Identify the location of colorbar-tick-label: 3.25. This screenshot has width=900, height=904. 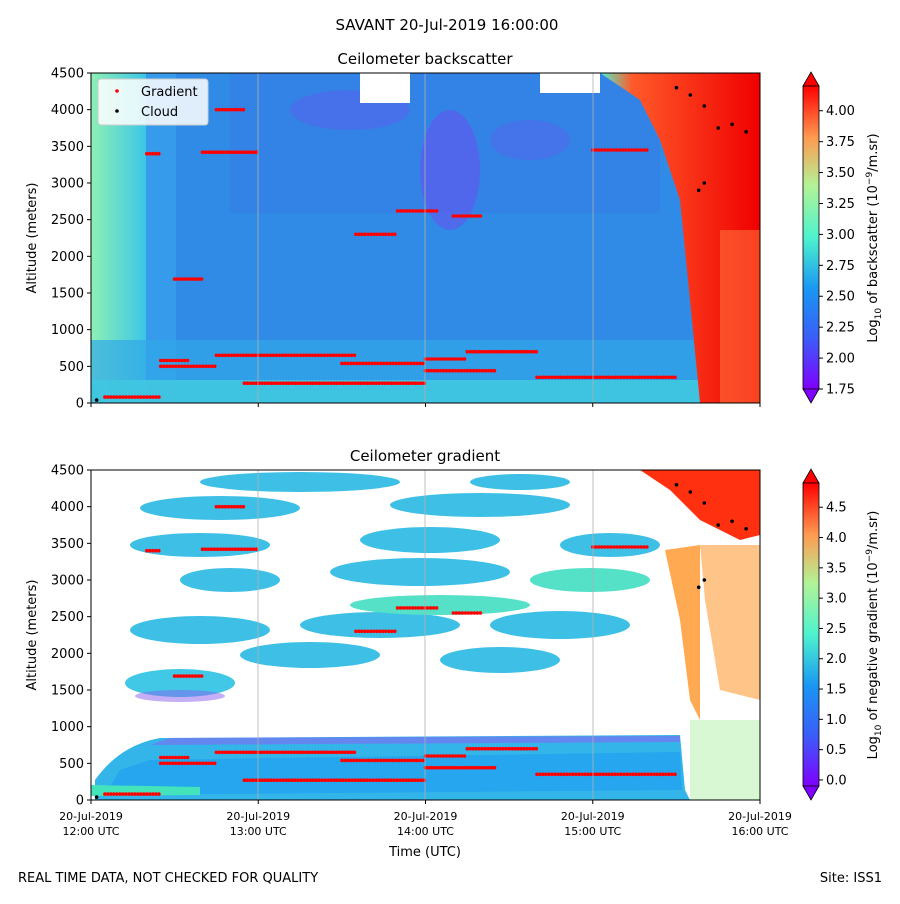
(840, 204).